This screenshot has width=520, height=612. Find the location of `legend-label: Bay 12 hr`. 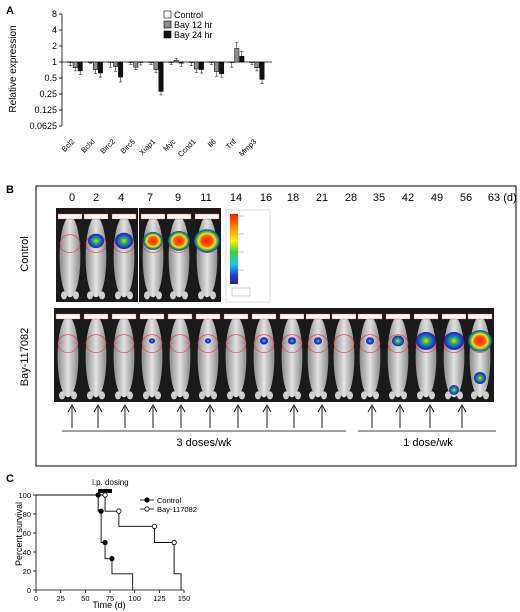

legend-label: Bay 12 hr is located at coordinates (193, 25).